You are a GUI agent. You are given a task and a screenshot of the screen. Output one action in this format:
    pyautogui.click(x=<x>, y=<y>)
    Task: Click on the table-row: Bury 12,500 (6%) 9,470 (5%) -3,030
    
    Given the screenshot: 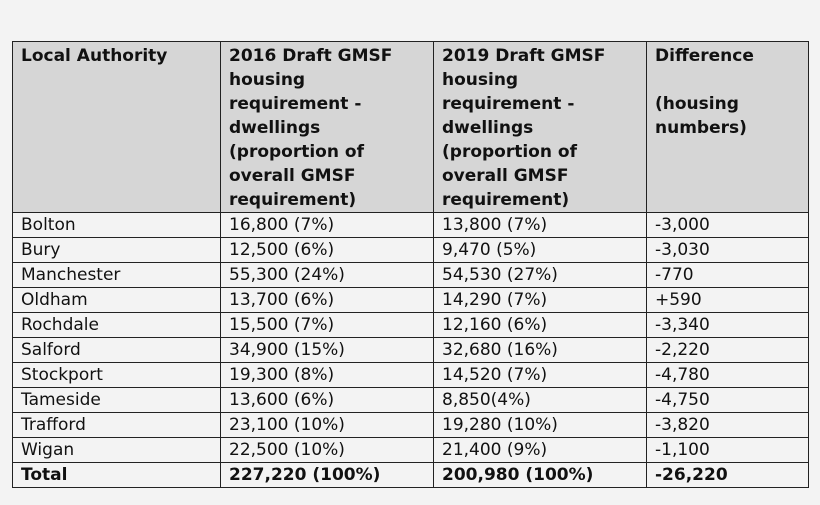 What is the action you would take?
    pyautogui.click(x=410, y=250)
    